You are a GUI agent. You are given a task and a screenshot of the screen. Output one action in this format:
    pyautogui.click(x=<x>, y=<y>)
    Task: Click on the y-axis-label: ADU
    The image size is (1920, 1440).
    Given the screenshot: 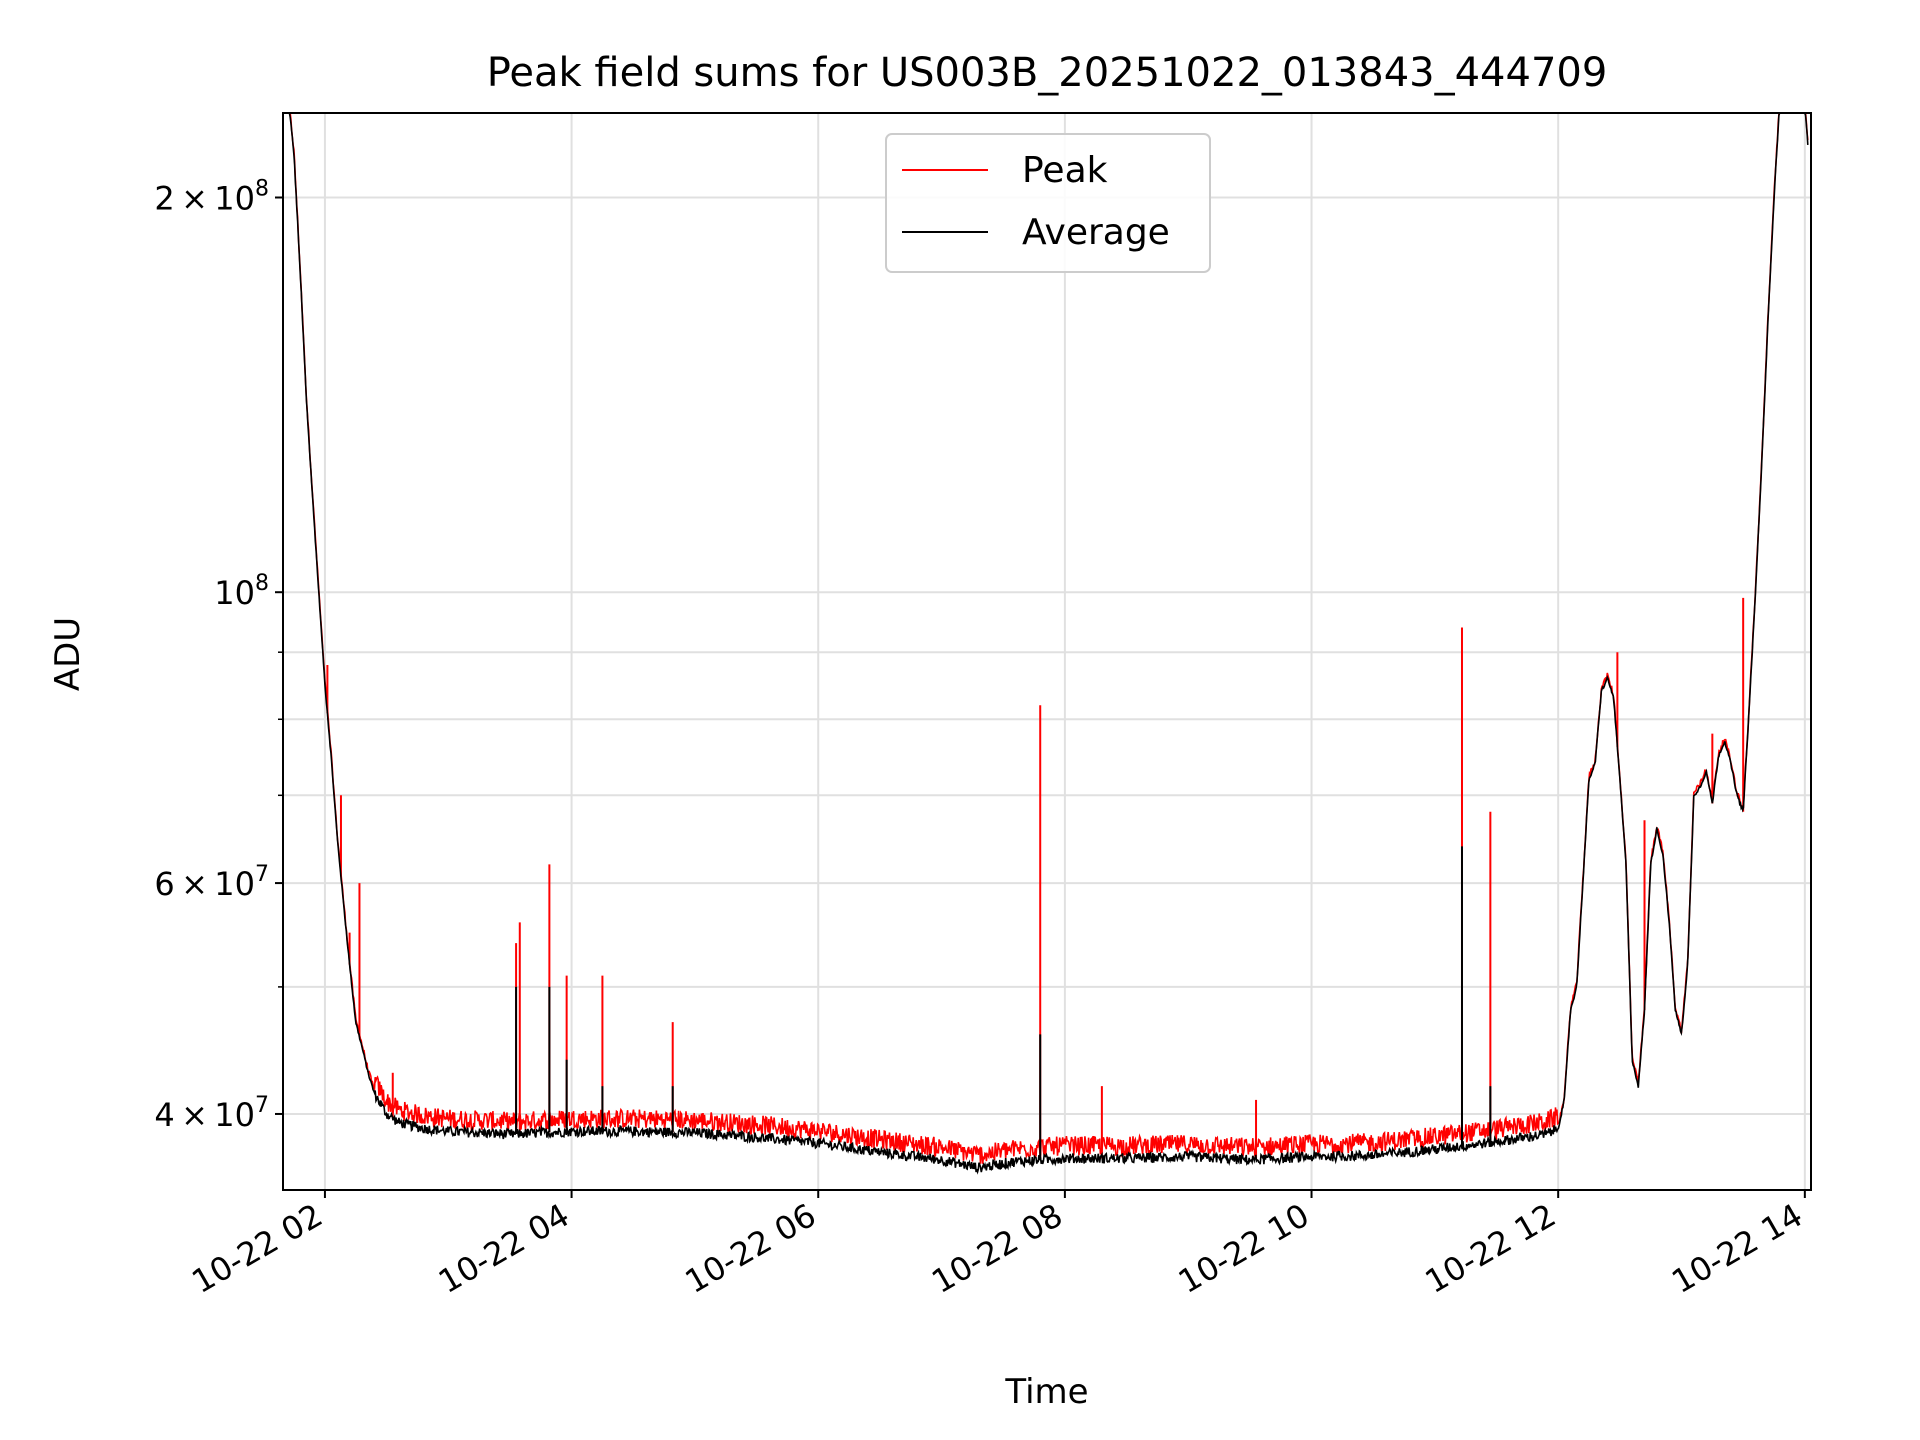 What is the action you would take?
    pyautogui.click(x=68, y=654)
    